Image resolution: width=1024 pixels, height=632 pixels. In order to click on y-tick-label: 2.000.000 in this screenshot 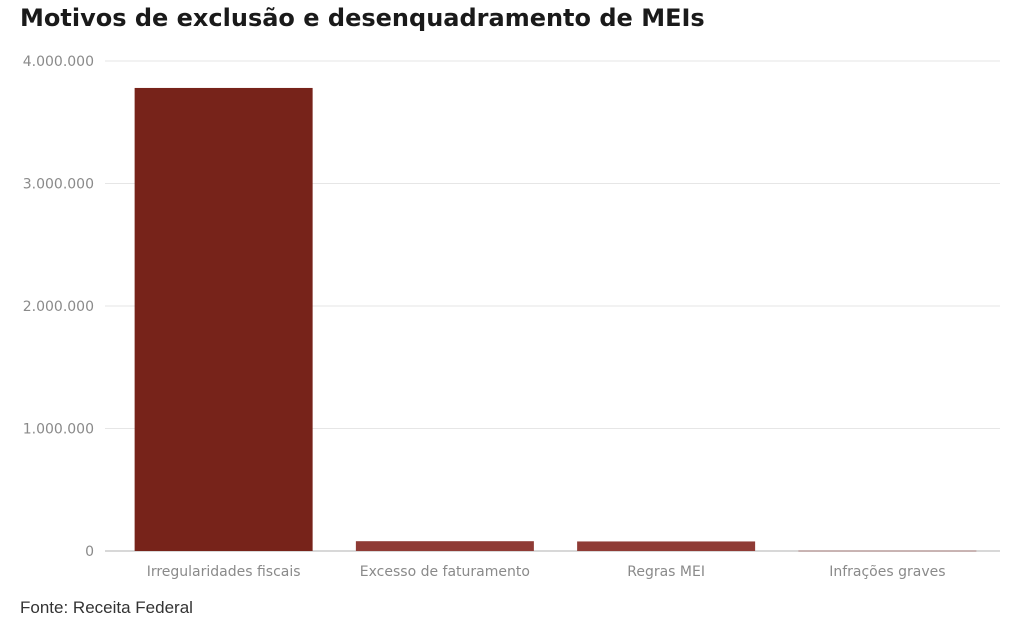, I will do `click(58, 307)`.